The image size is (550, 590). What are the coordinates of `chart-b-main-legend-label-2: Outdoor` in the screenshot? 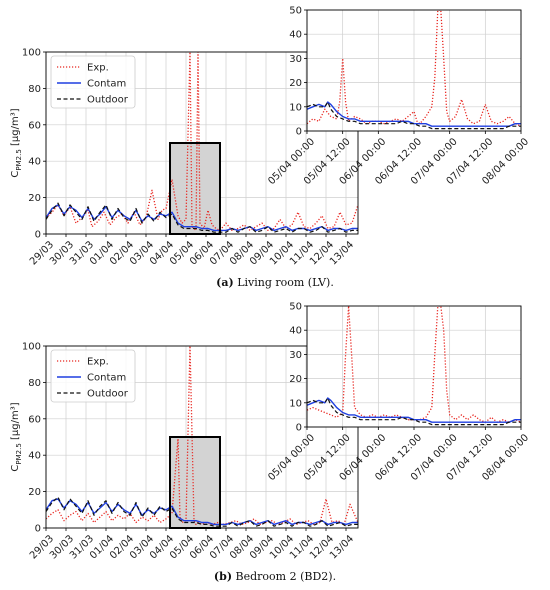 It's located at (108, 394).